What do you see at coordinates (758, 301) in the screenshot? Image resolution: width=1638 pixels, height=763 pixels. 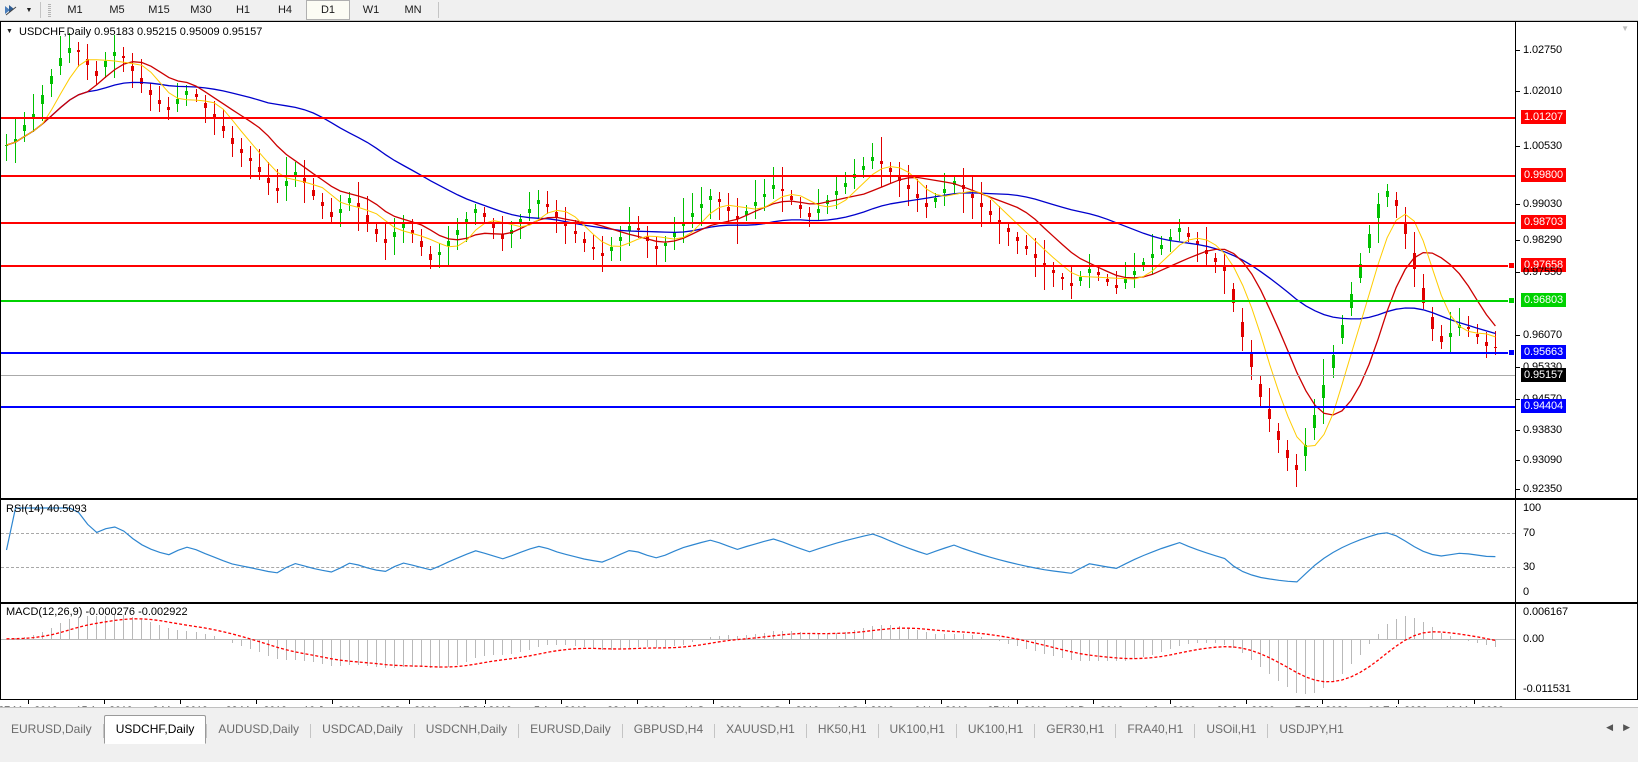 I see `price-level-line-0.96803` at bounding box center [758, 301].